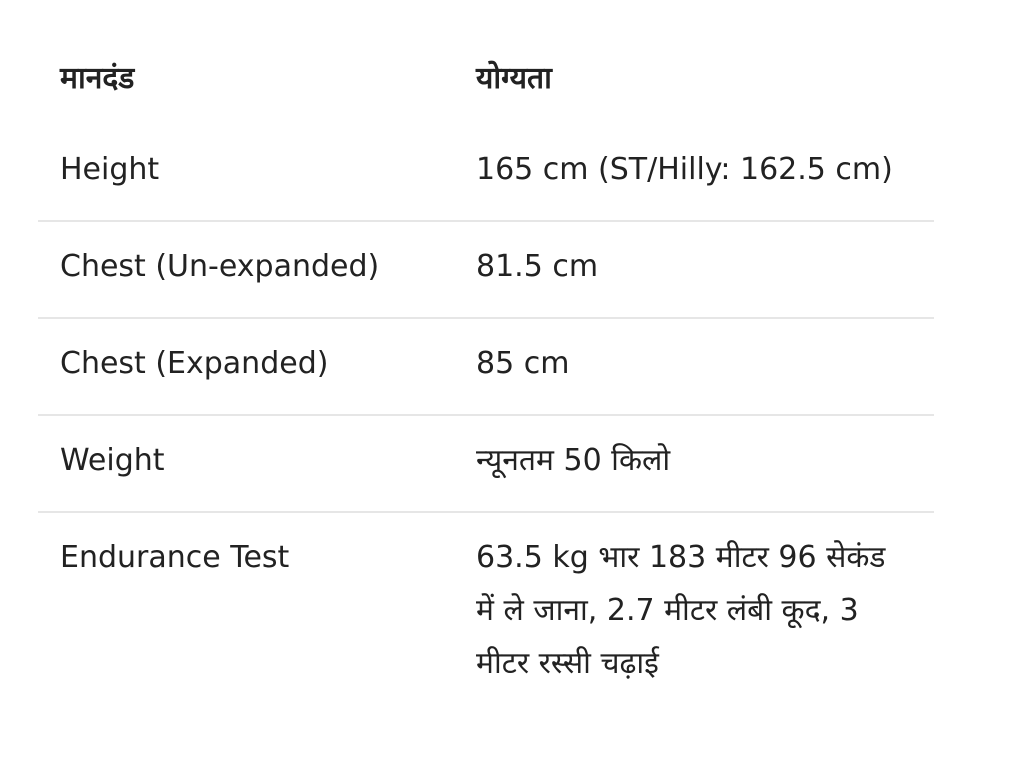 The image size is (1024, 761). Describe the element at coordinates (537, 266) in the screenshot. I see `eligibility-cell: 81.5 cm` at that location.